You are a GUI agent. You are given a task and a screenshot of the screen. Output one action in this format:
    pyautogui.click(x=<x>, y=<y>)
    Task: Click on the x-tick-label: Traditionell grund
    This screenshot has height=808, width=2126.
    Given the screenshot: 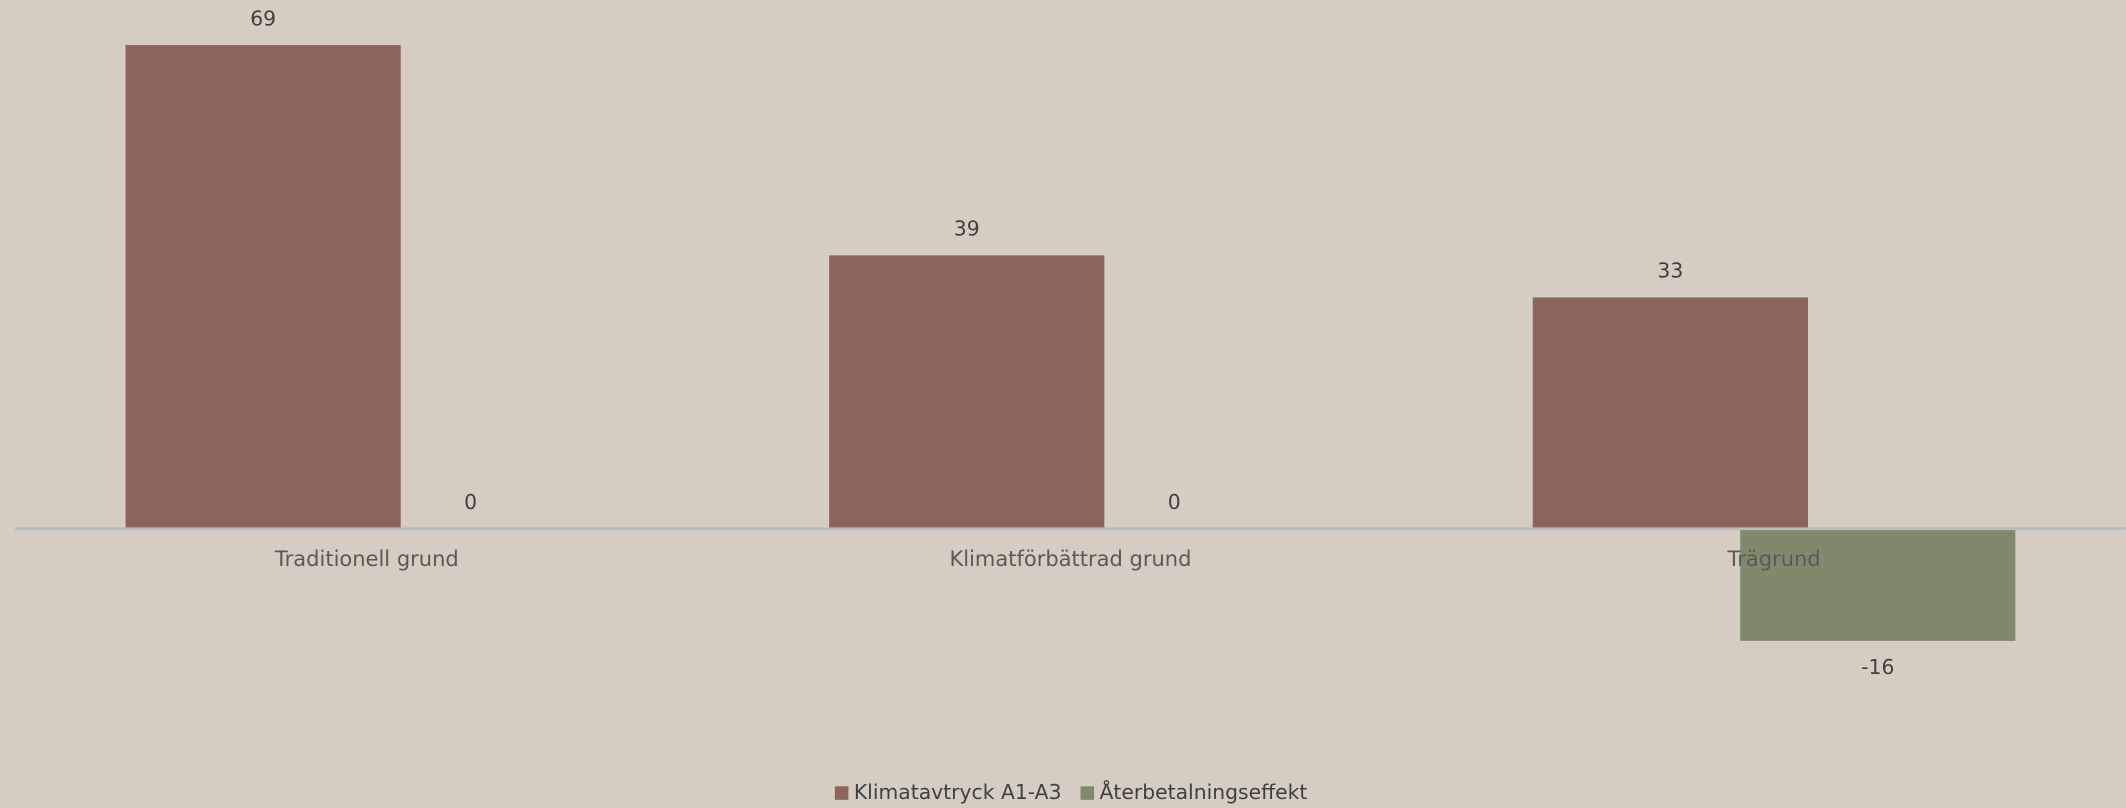 What is the action you would take?
    pyautogui.click(x=366, y=558)
    